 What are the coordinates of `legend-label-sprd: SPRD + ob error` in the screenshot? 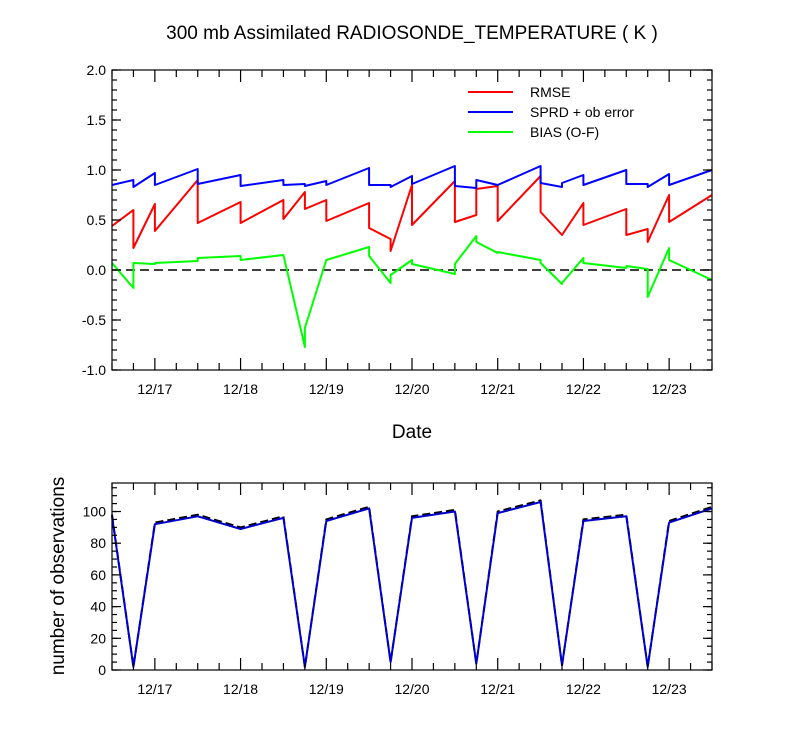 It's located at (582, 112).